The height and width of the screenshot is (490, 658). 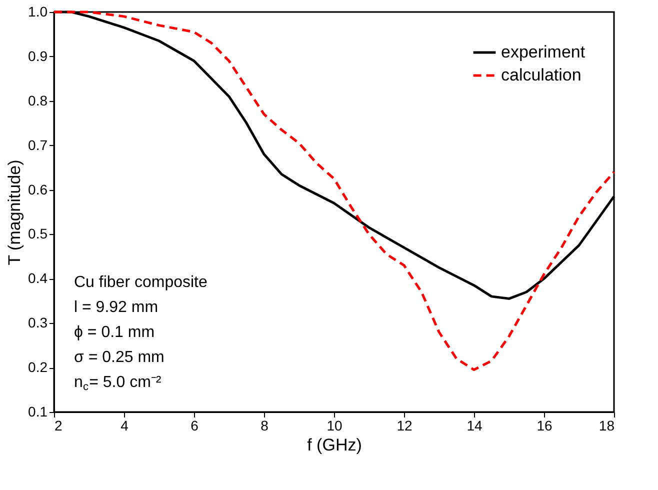 What do you see at coordinates (541, 75) in the screenshot?
I see `legend-label: calculation` at bounding box center [541, 75].